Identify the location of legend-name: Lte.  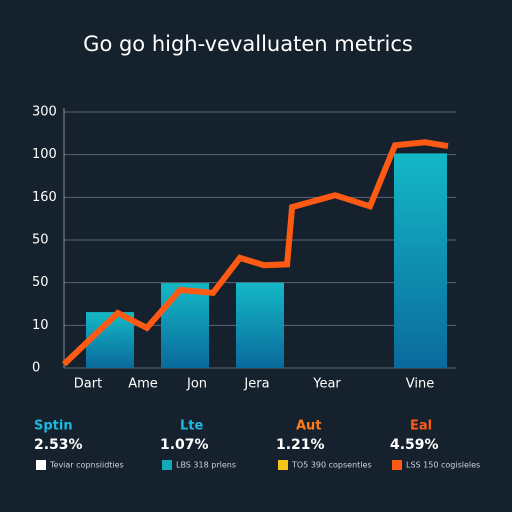
(191, 426).